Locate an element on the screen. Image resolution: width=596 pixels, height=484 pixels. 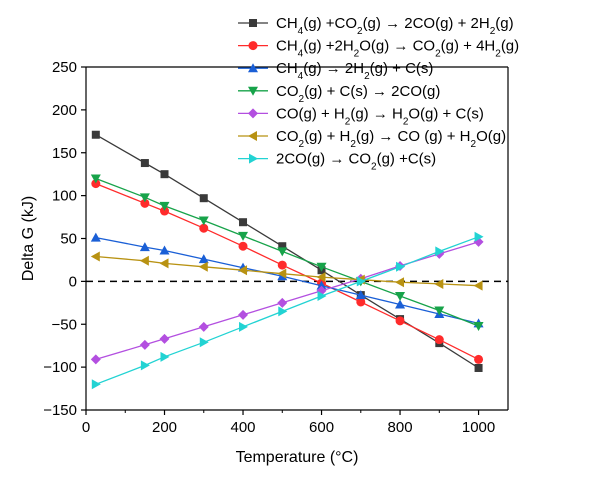
legend-text: (g) + 4H is located at coordinates (468, 46).